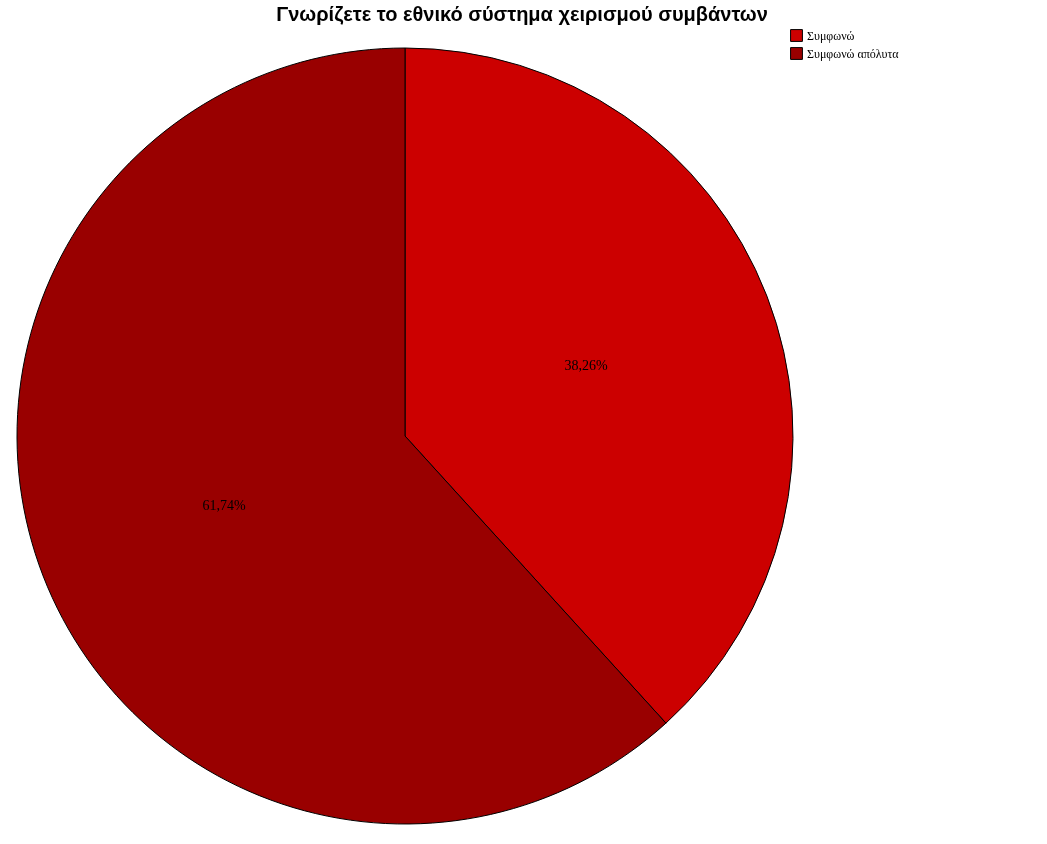 Image resolution: width=1047 pixels, height=844 pixels. What do you see at coordinates (831, 35) in the screenshot?
I see `legend-label: Συμφωνώ` at bounding box center [831, 35].